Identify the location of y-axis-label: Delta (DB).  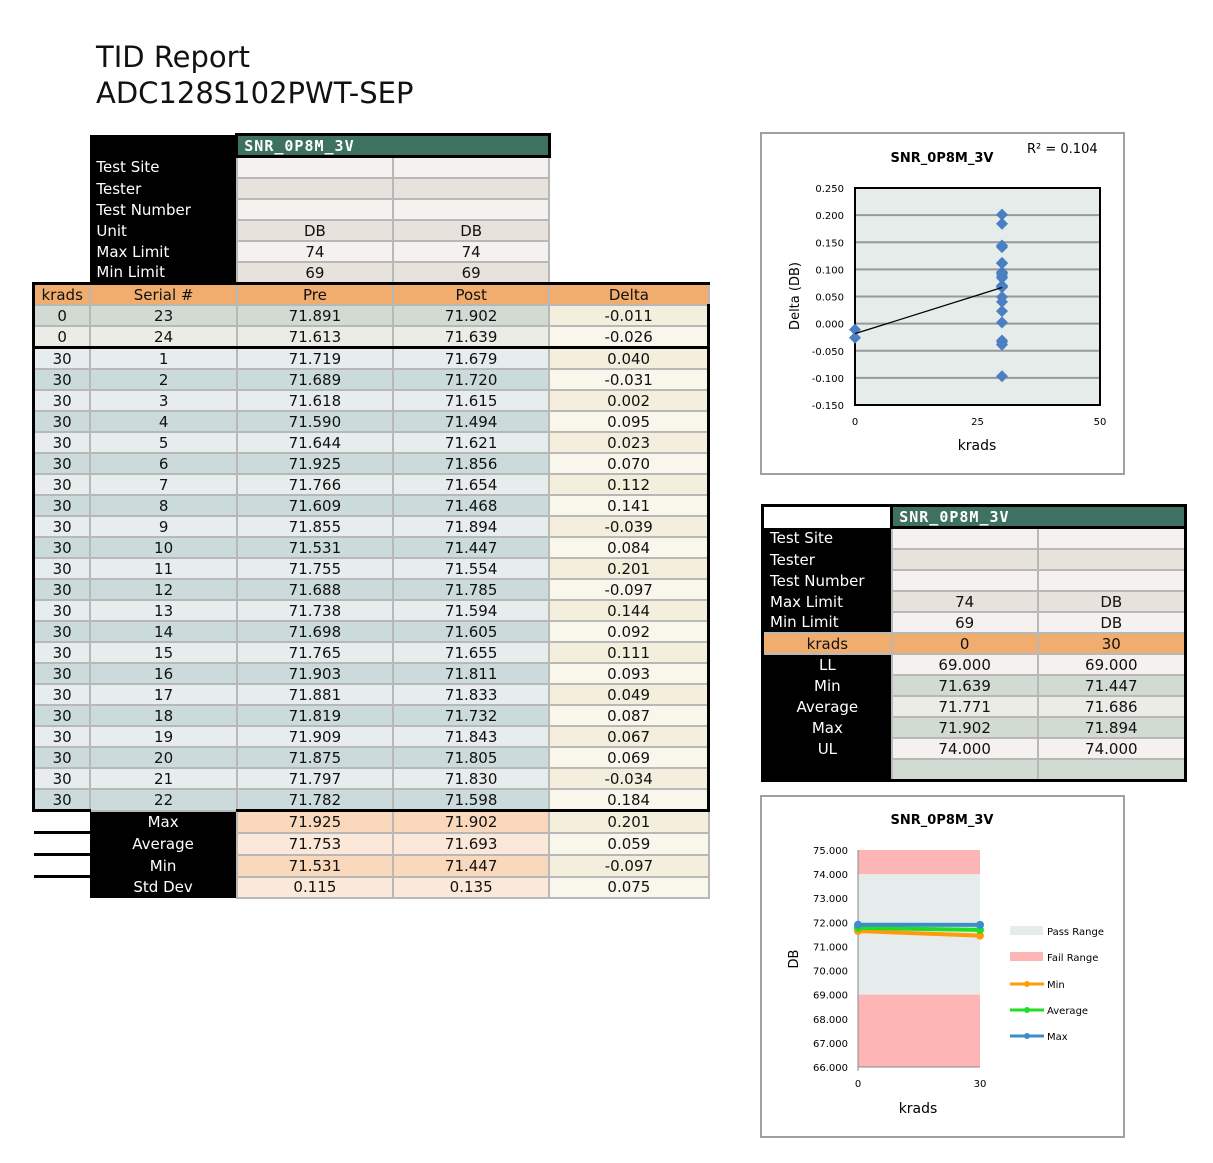
(795, 296).